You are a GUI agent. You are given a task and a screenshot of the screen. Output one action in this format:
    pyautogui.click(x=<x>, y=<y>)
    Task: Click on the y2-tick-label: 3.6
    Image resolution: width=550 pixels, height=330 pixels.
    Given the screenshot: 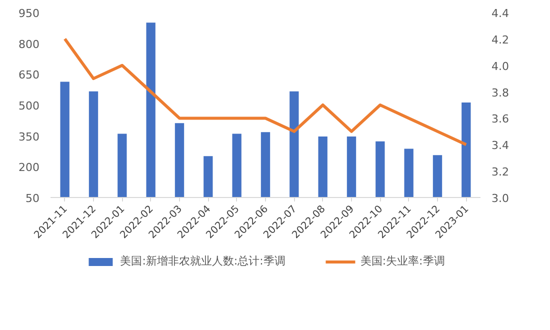 What is the action you would take?
    pyautogui.click(x=500, y=119)
    